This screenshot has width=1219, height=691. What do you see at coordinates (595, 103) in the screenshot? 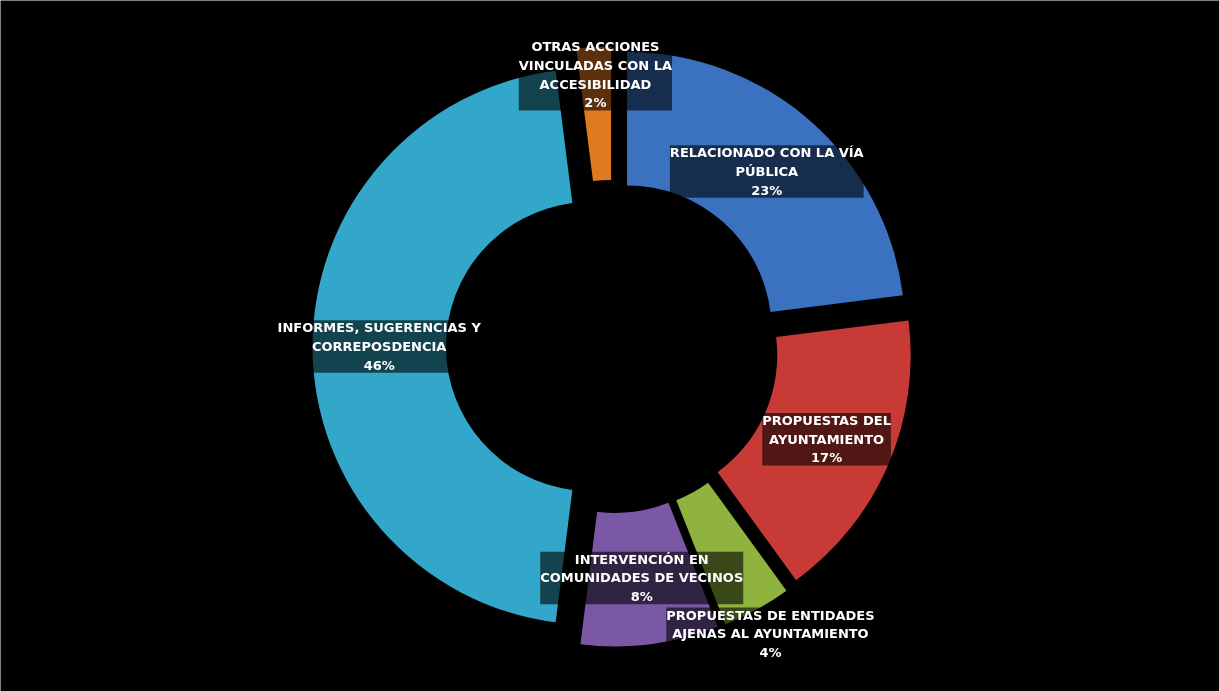
I see `data-label: 2%` at bounding box center [595, 103].